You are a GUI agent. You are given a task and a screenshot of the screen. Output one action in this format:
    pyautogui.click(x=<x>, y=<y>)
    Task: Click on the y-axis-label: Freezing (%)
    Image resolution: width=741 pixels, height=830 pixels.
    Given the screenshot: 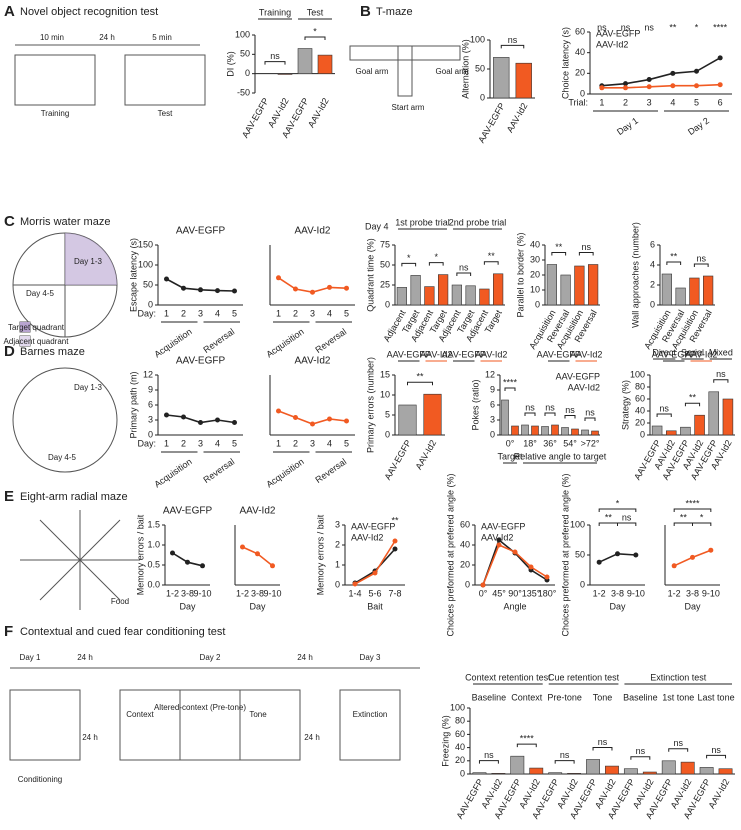 What is the action you would take?
    pyautogui.click(x=445, y=741)
    